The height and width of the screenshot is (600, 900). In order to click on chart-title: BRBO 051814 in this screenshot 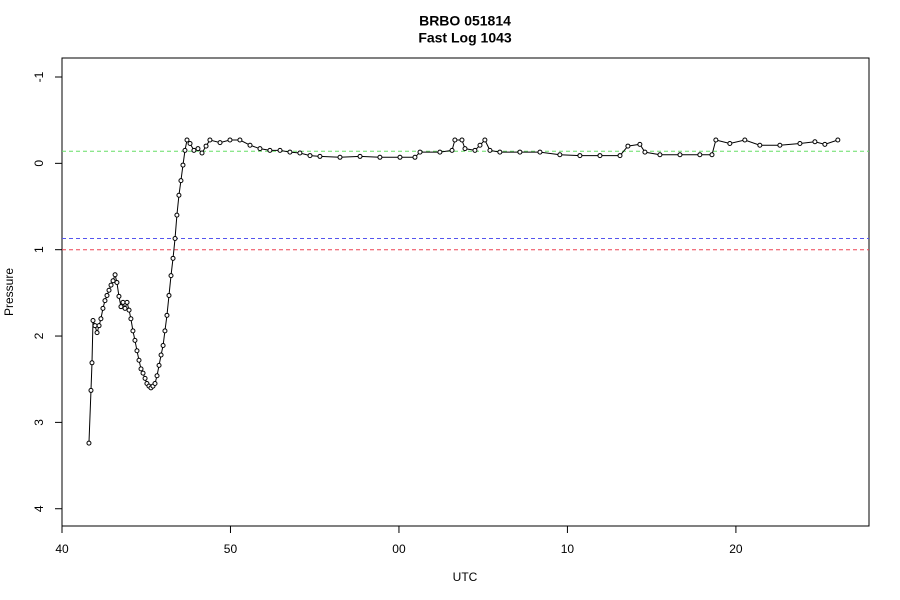, I will do `click(465, 21)`.